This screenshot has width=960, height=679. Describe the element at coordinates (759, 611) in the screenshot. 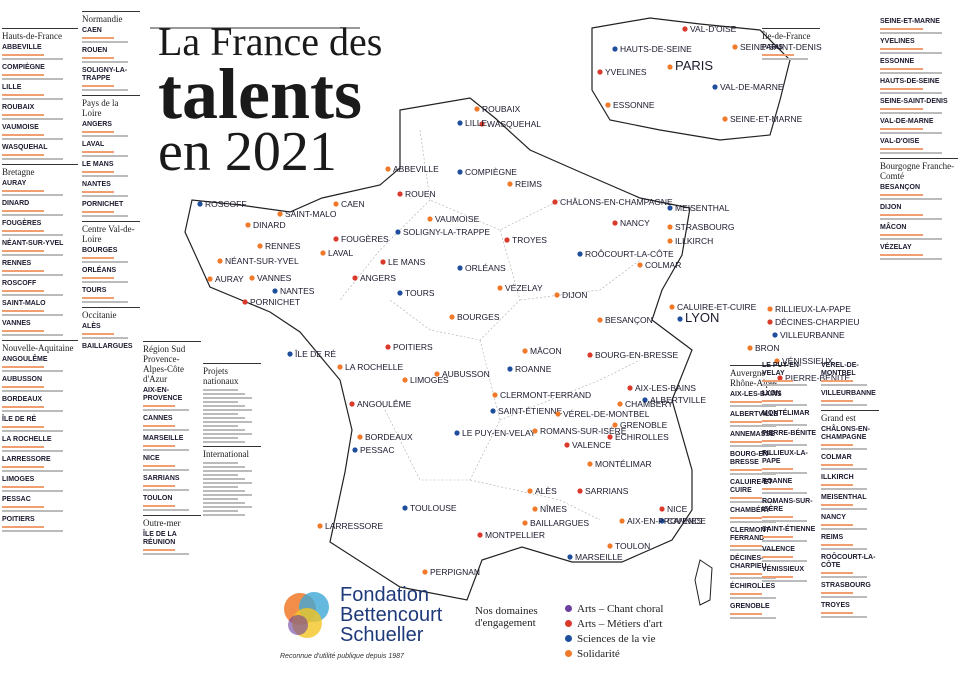

I see `entry: GRENOBLE` at that location.